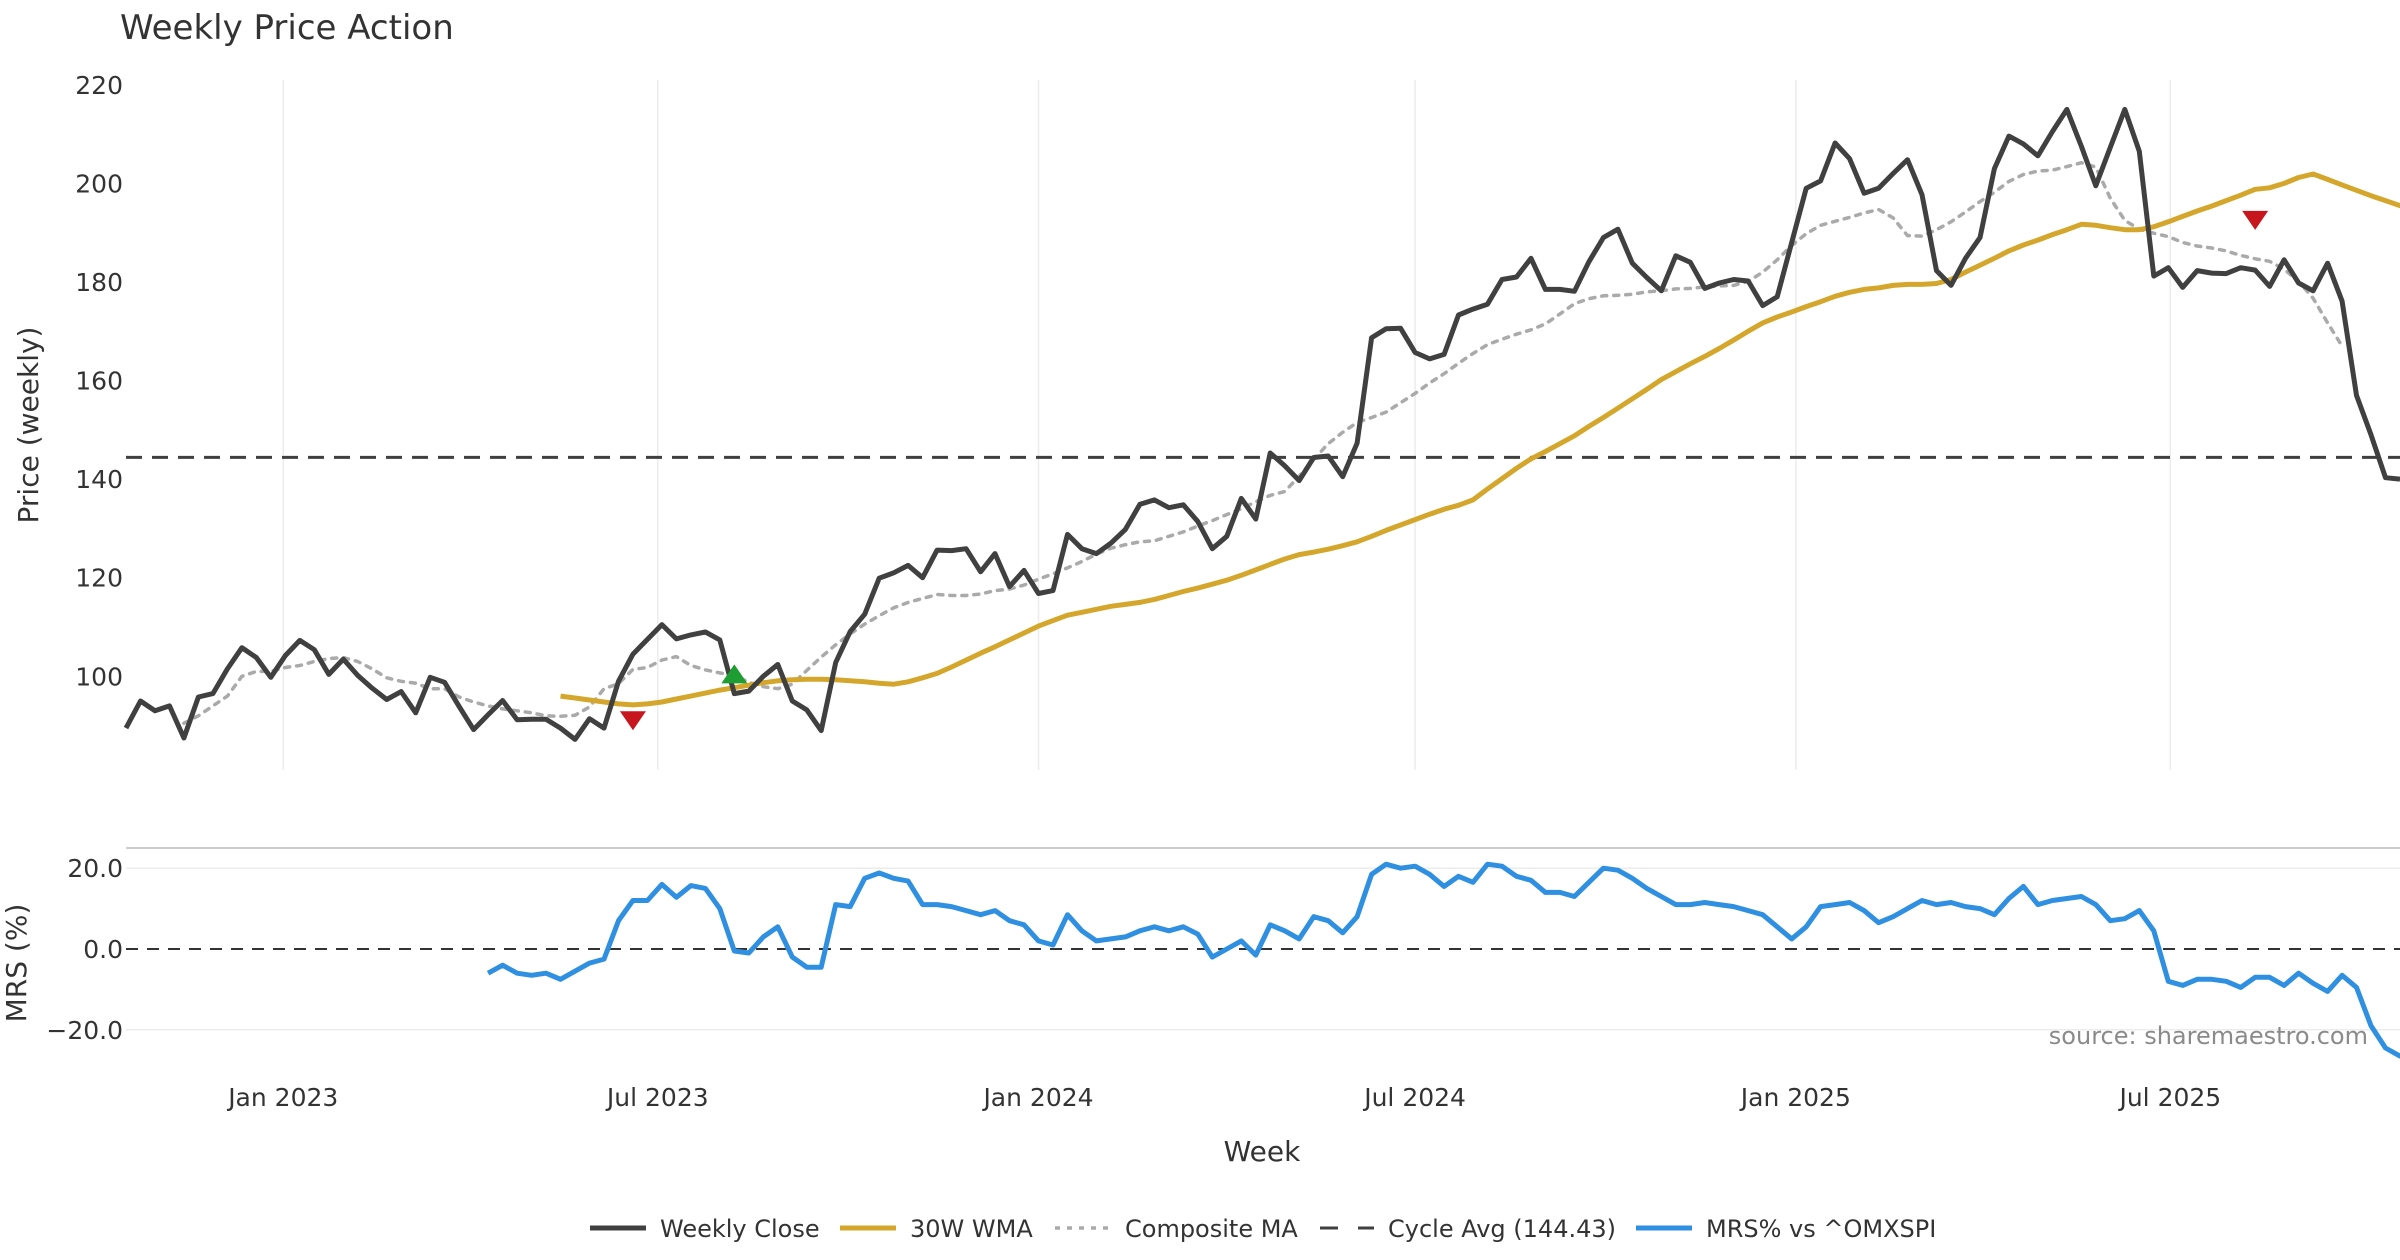 The height and width of the screenshot is (1260, 2400). What do you see at coordinates (99, 578) in the screenshot?
I see `y-tick-label: 120` at bounding box center [99, 578].